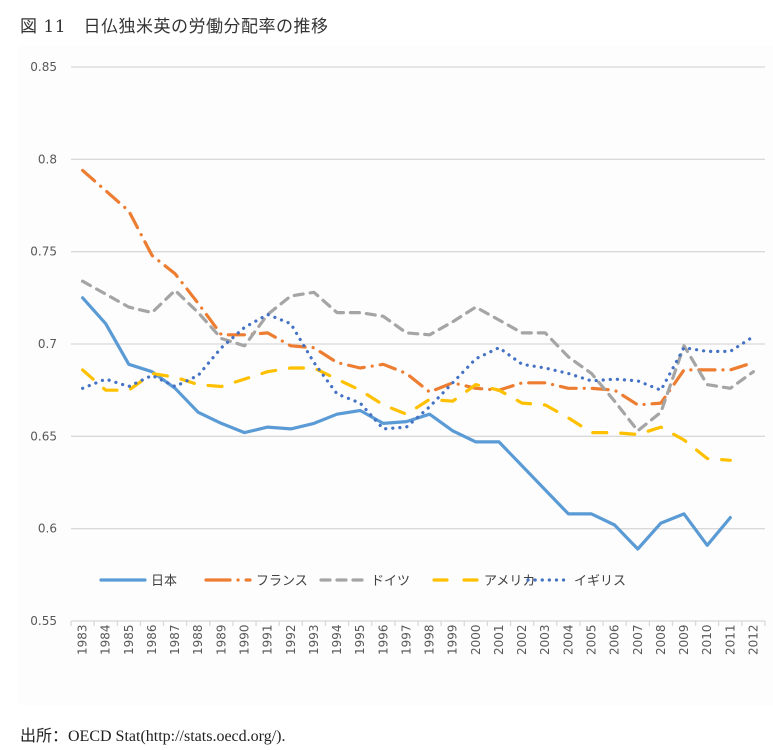 This screenshot has height=750, width=773. What do you see at coordinates (43, 67) in the screenshot?
I see `y-tick-label: 0.85` at bounding box center [43, 67].